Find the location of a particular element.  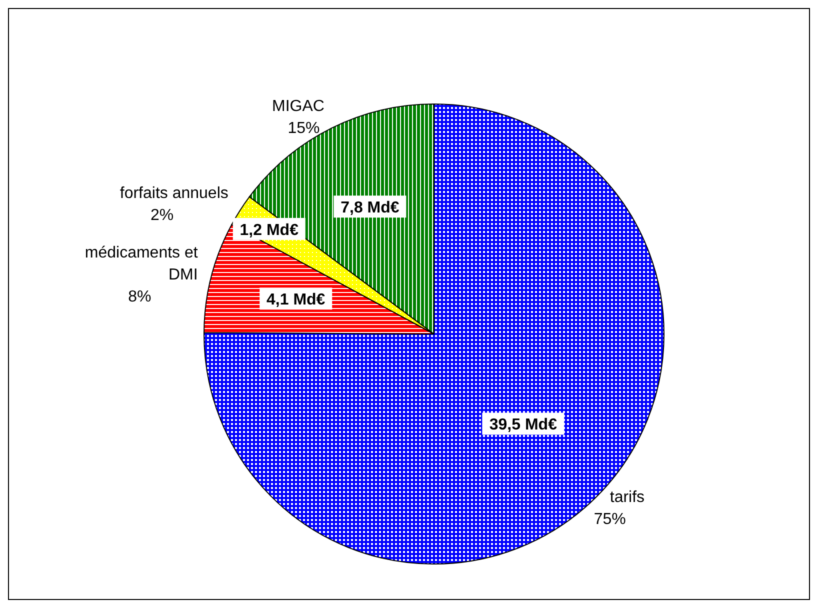

slice-label: tarifs is located at coordinates (627, 497).